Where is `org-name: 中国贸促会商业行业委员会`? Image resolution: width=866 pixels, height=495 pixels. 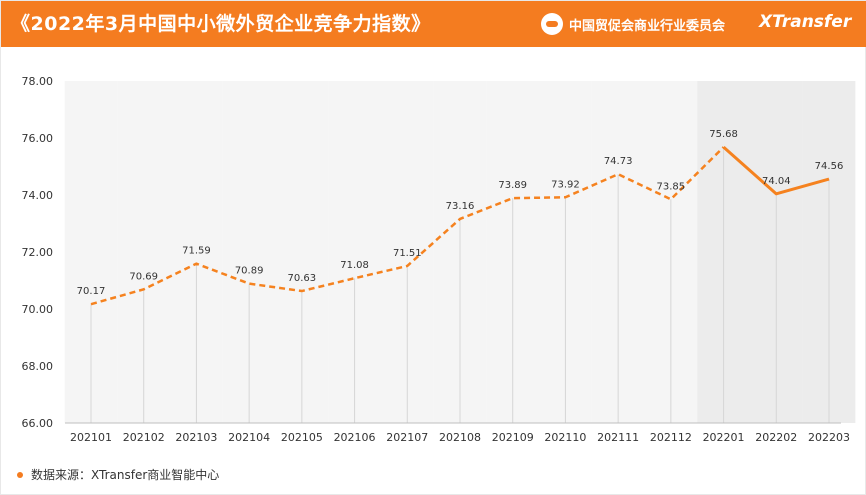
org-name: 中国贸促会商业行业委员会 is located at coordinates (647, 26).